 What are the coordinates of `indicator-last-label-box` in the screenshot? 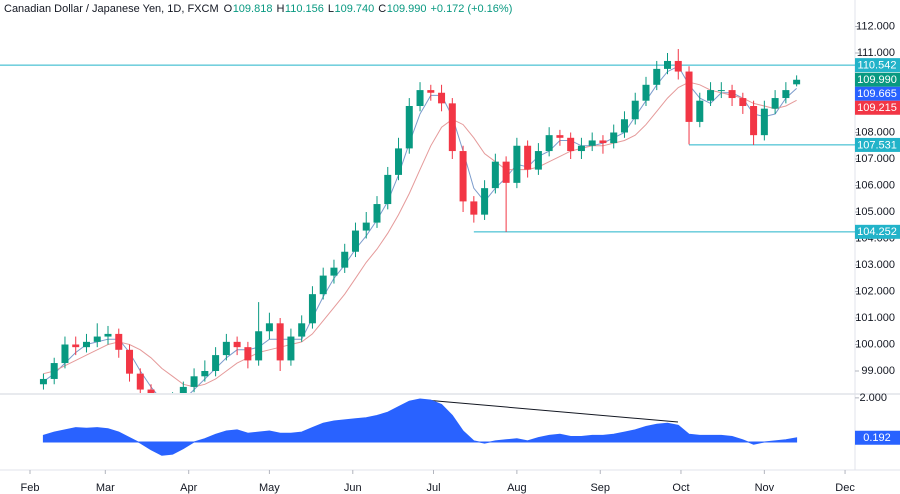 It's located at (877, 437).